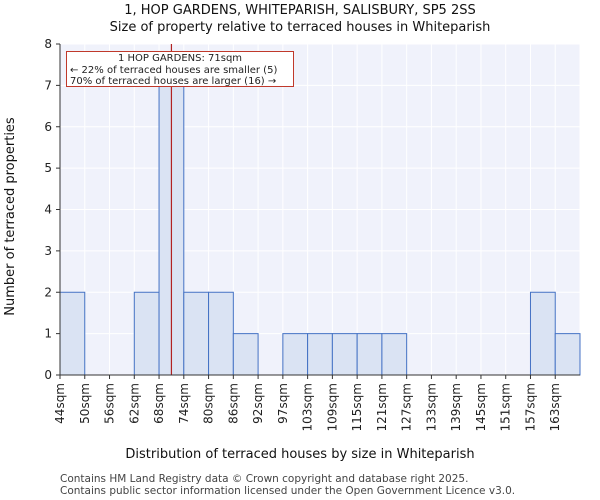  Describe the element at coordinates (369, 354) in the screenshot. I see `bar-115sqm` at that location.